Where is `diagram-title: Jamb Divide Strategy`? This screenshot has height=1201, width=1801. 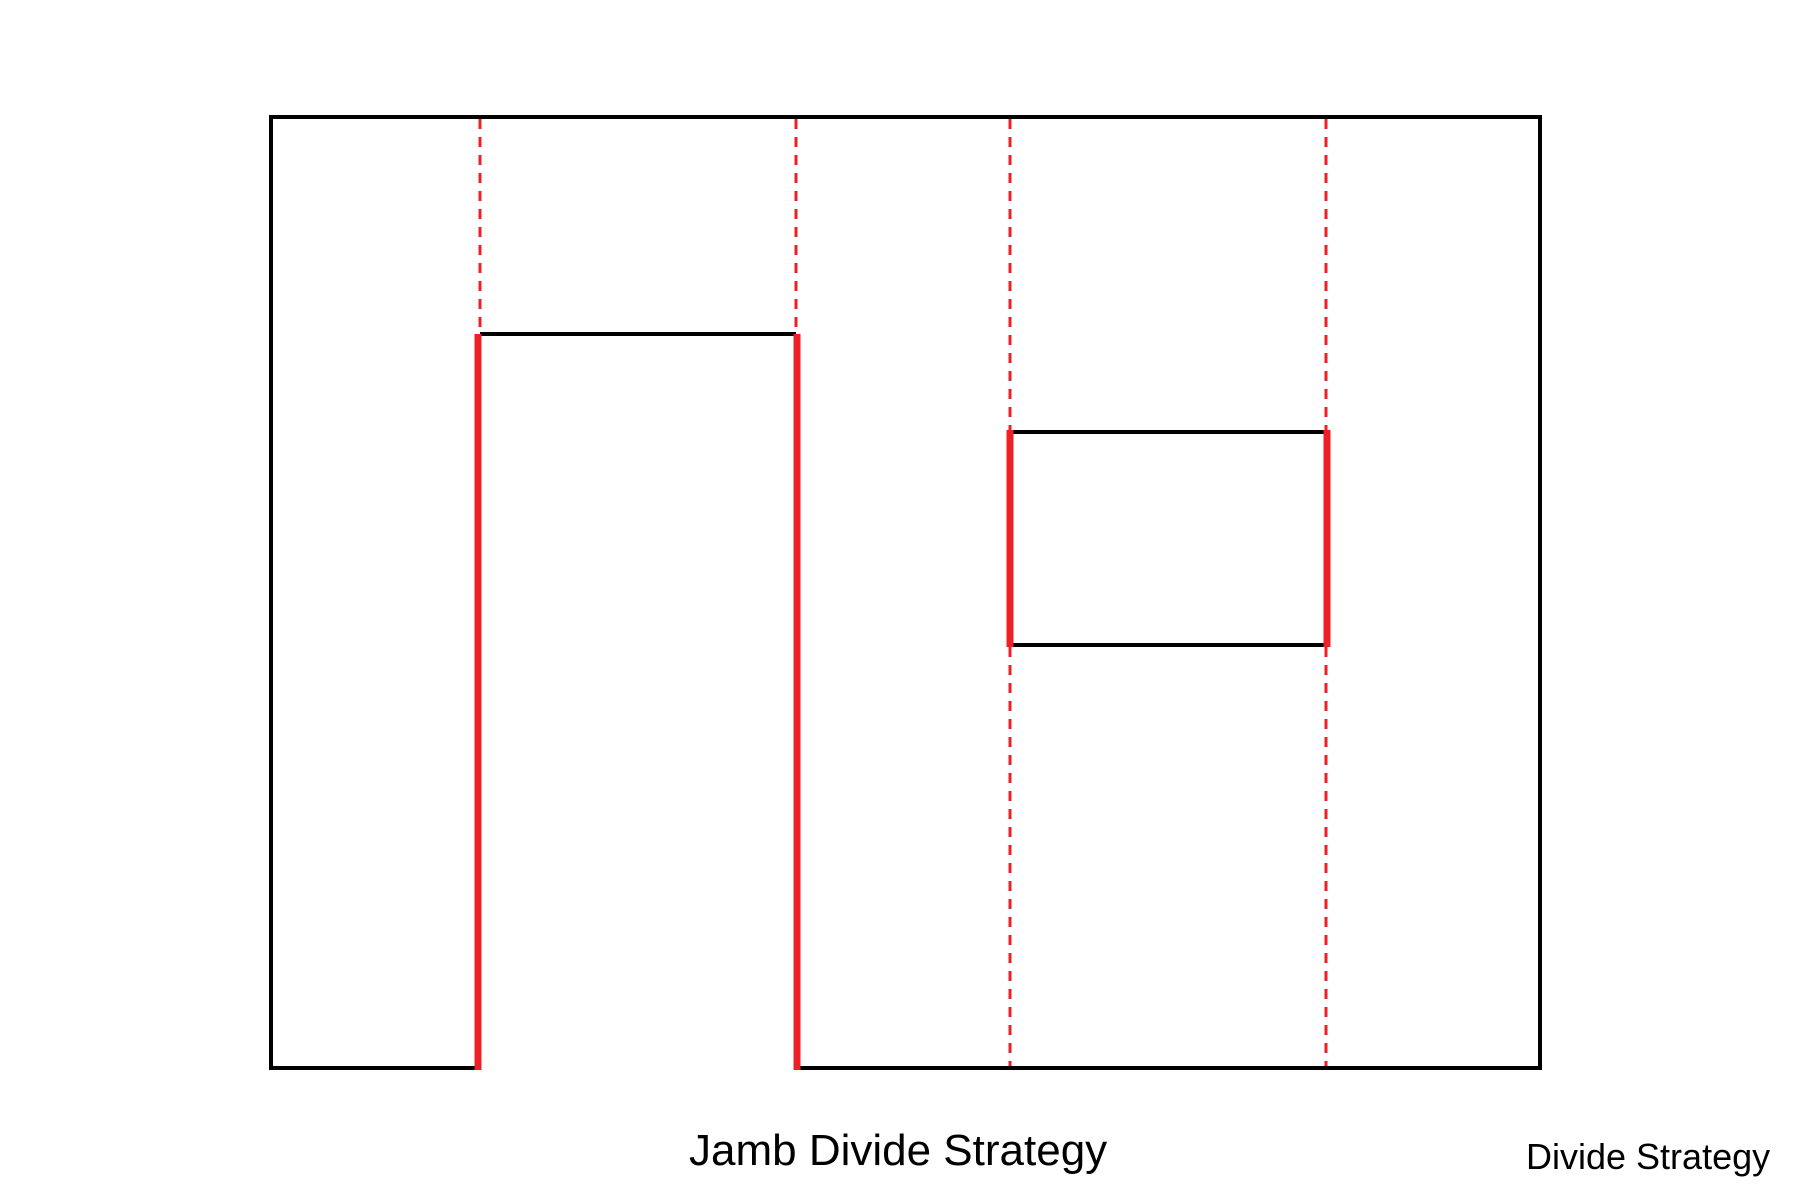
diagram-title: Jamb Divide Strategy is located at coordinates (898, 1150).